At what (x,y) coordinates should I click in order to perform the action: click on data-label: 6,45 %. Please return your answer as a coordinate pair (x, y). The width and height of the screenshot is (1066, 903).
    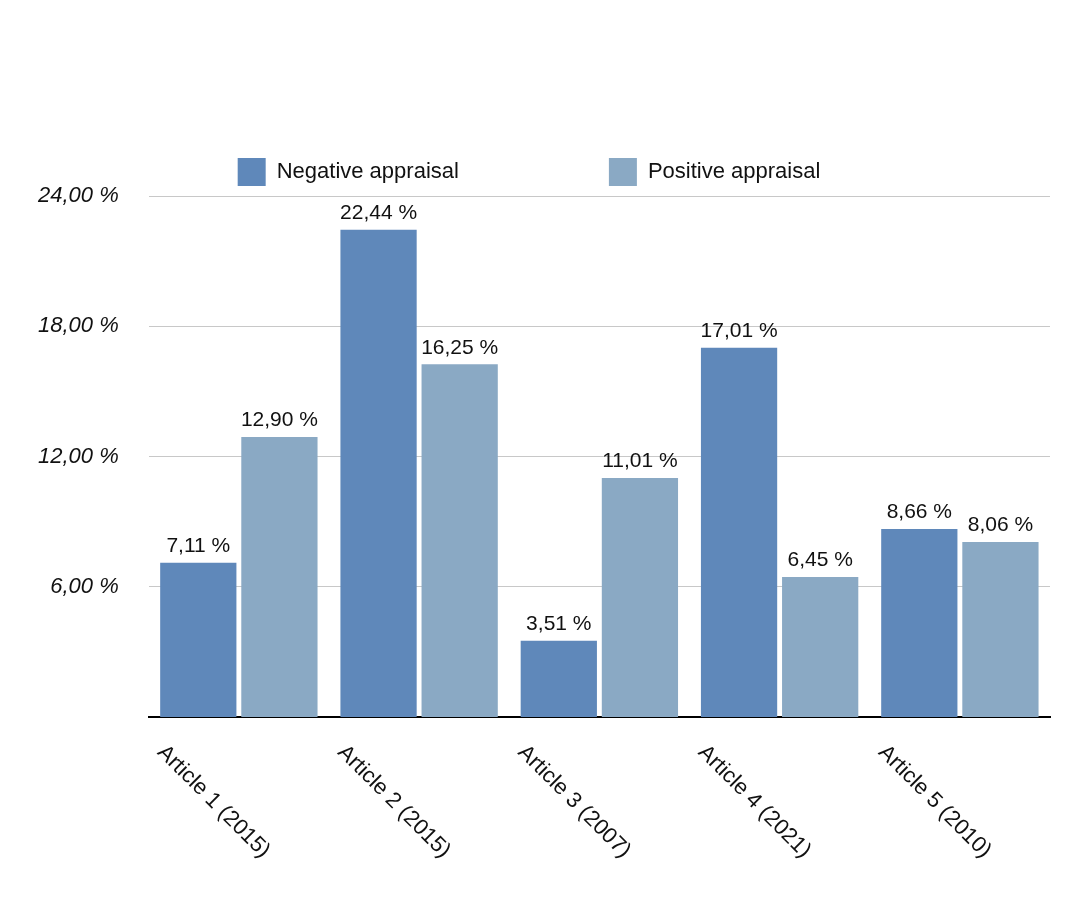
    Looking at the image, I should click on (820, 559).